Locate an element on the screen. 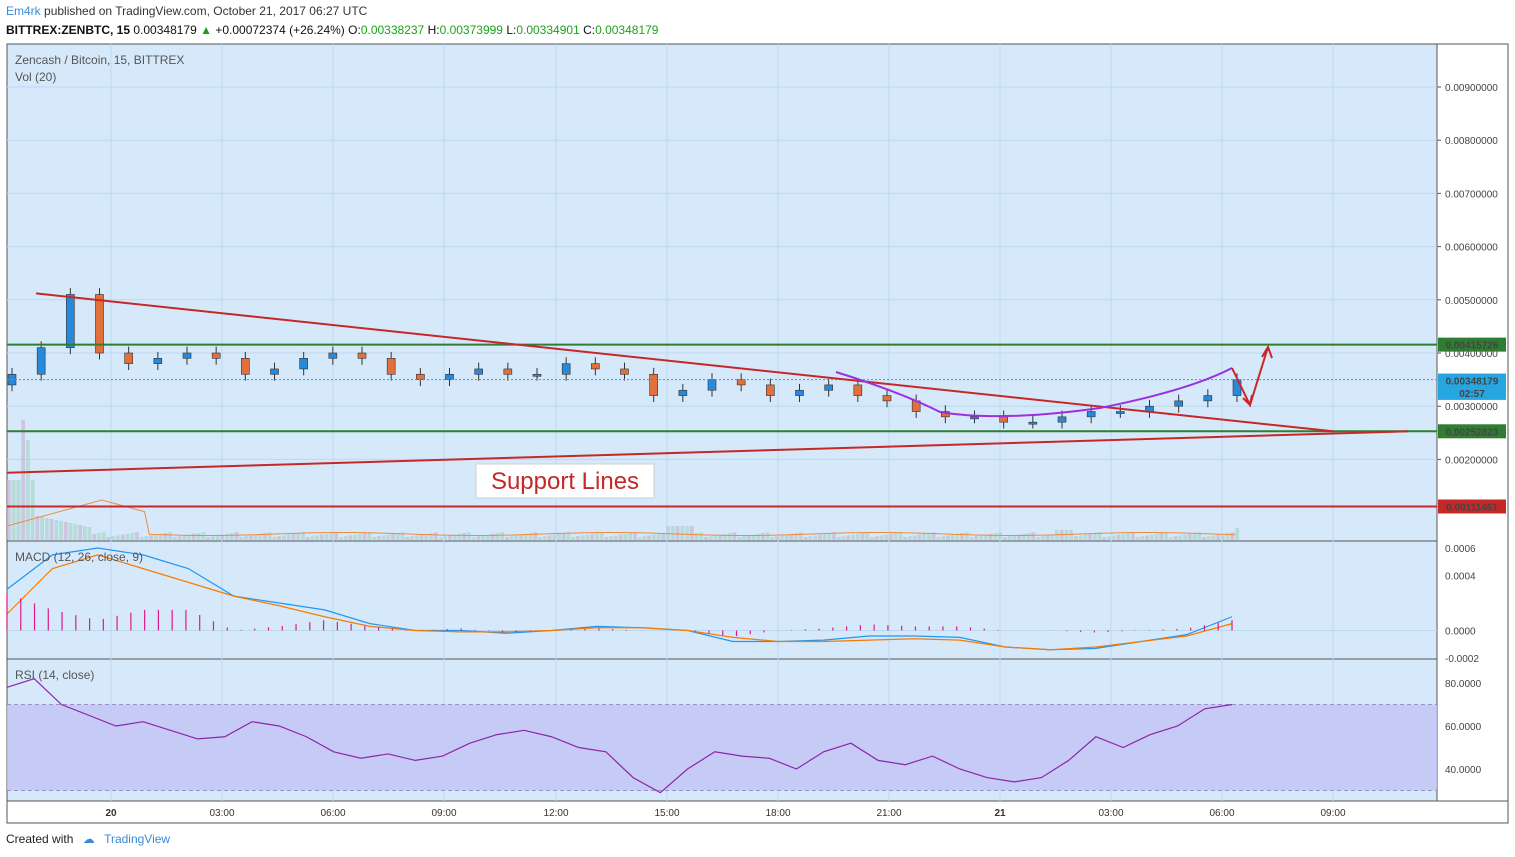  high-value: 0.00373999 is located at coordinates (471, 30).